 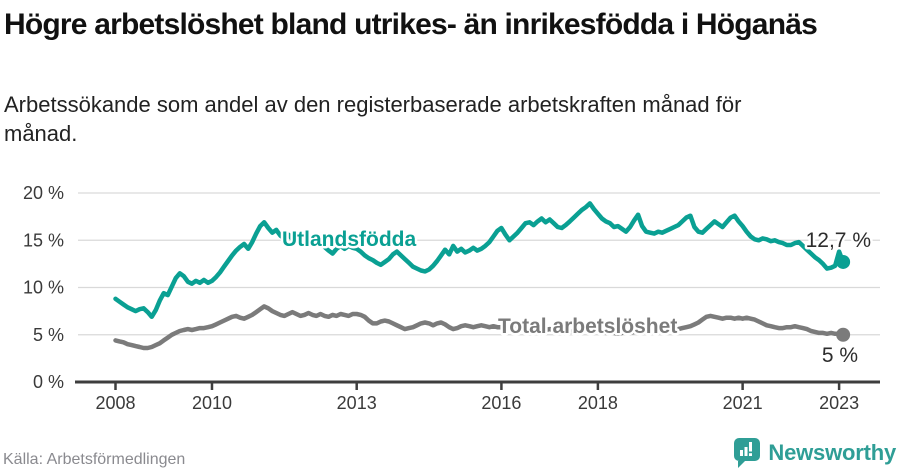 What do you see at coordinates (48, 382) in the screenshot?
I see `y-tick-label-0: 0 %` at bounding box center [48, 382].